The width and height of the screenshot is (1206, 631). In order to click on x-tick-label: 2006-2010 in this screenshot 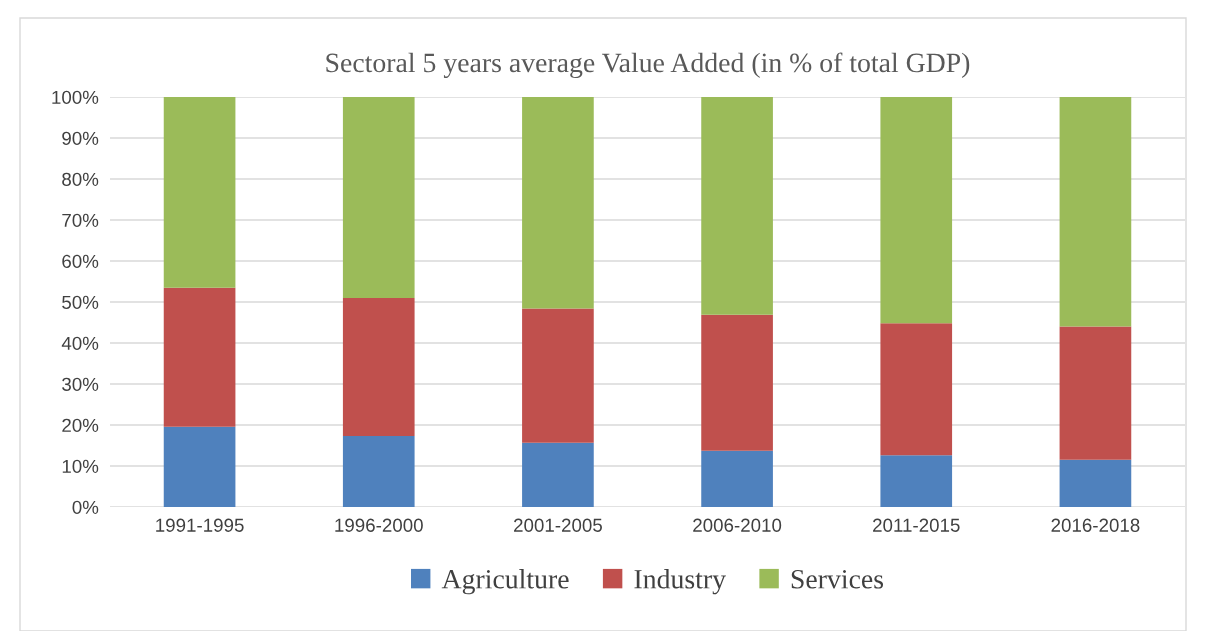, I will do `click(737, 525)`.